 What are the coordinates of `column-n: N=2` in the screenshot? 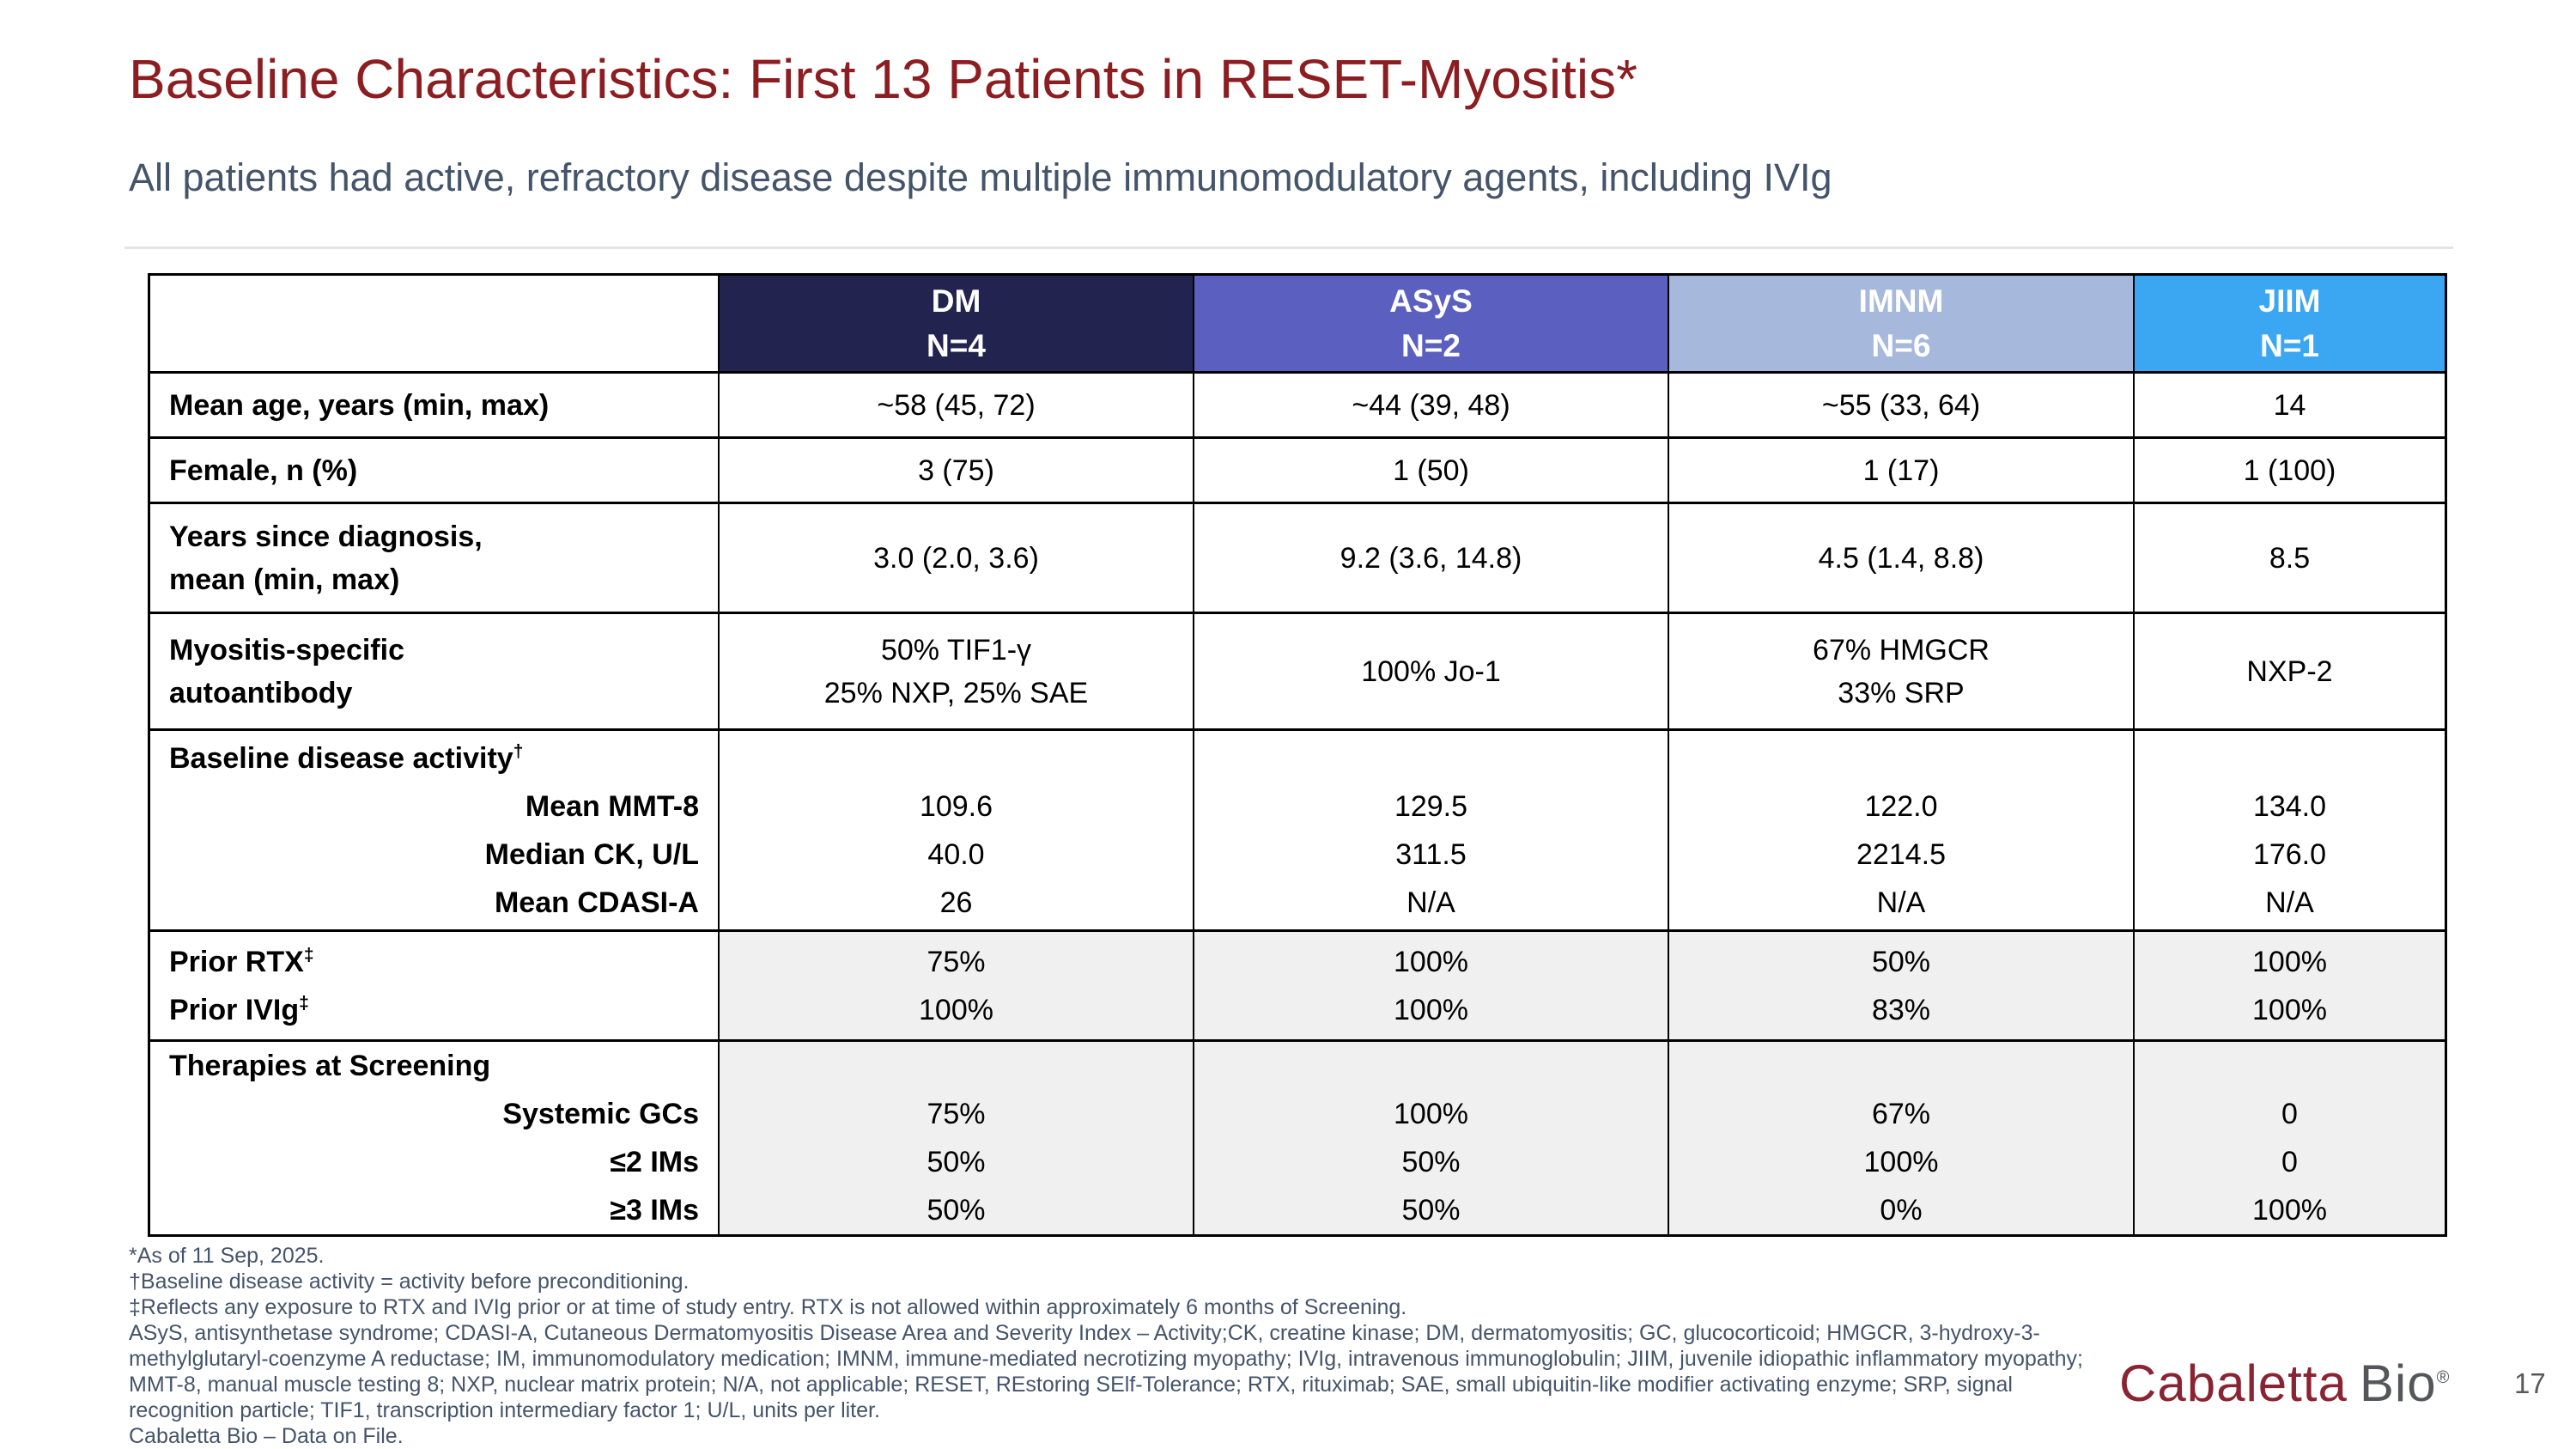 It's located at (1431, 345).